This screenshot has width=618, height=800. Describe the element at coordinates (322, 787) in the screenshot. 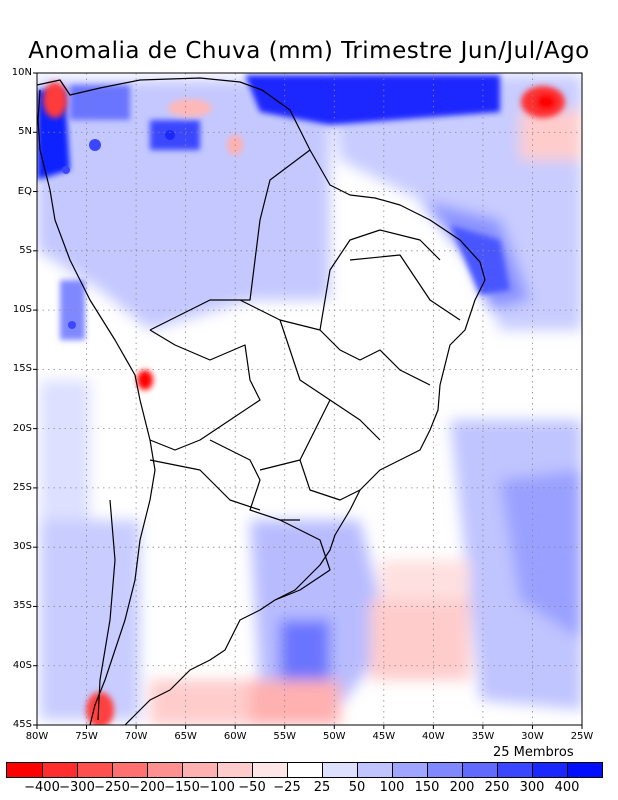

I see `colorbar-label: 25` at that location.